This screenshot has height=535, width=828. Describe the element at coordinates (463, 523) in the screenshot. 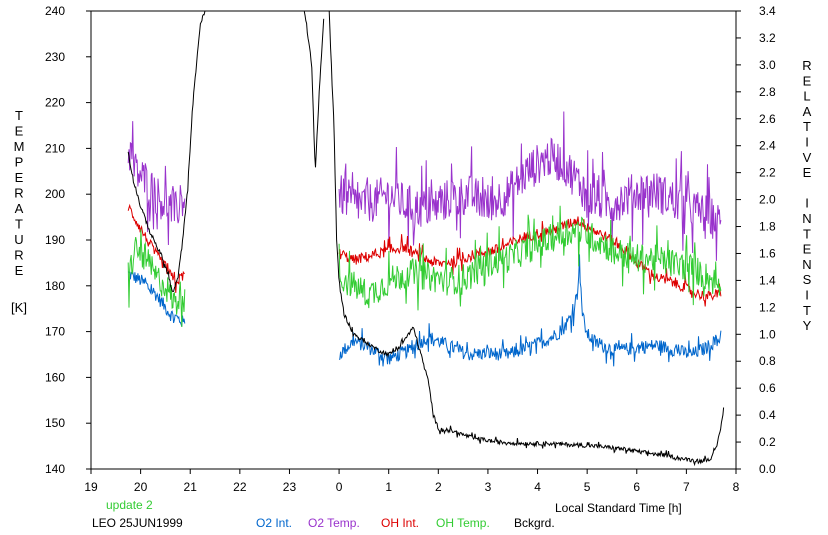

I see `legend-oh-temp: OH Temp.` at that location.